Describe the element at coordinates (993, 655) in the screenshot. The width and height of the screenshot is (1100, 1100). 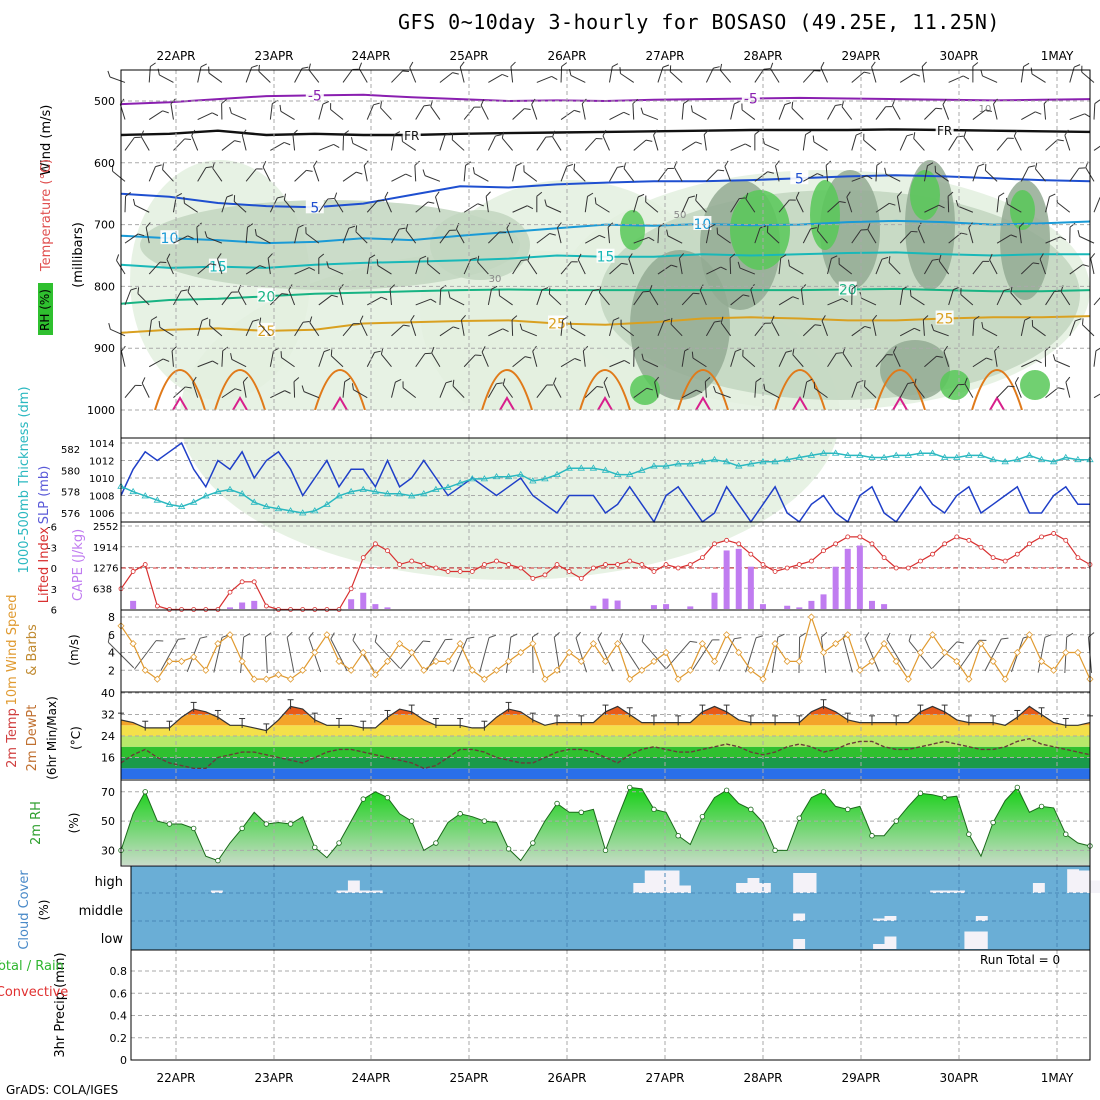
I see `surface-wind-barb-staff` at that location.